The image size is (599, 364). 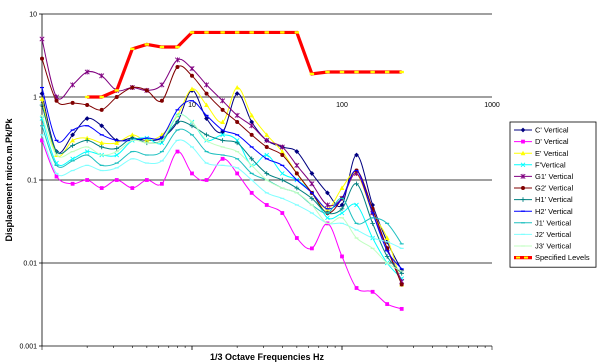 I want to click on legend-label: H1' Vertical, so click(x=554, y=199).